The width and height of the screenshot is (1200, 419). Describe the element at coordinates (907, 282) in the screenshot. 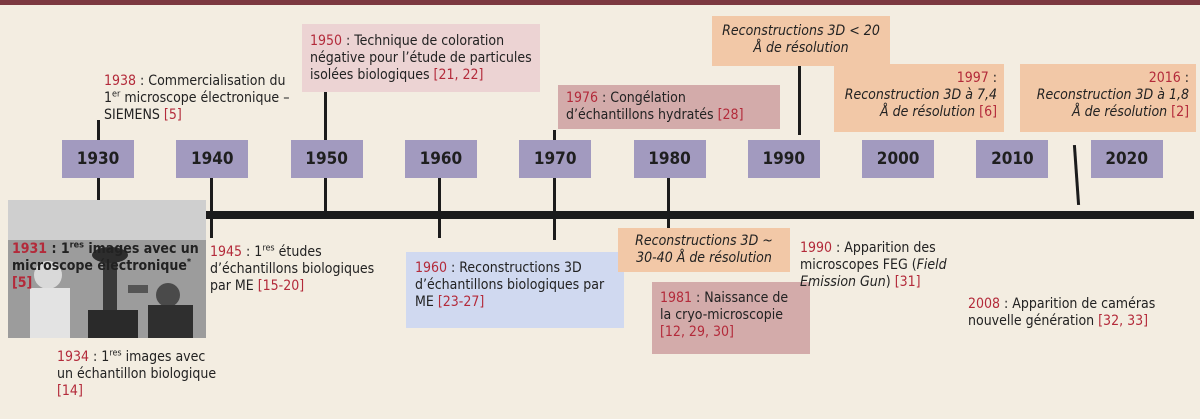

I see `event-1990-ref: [31]` at that location.